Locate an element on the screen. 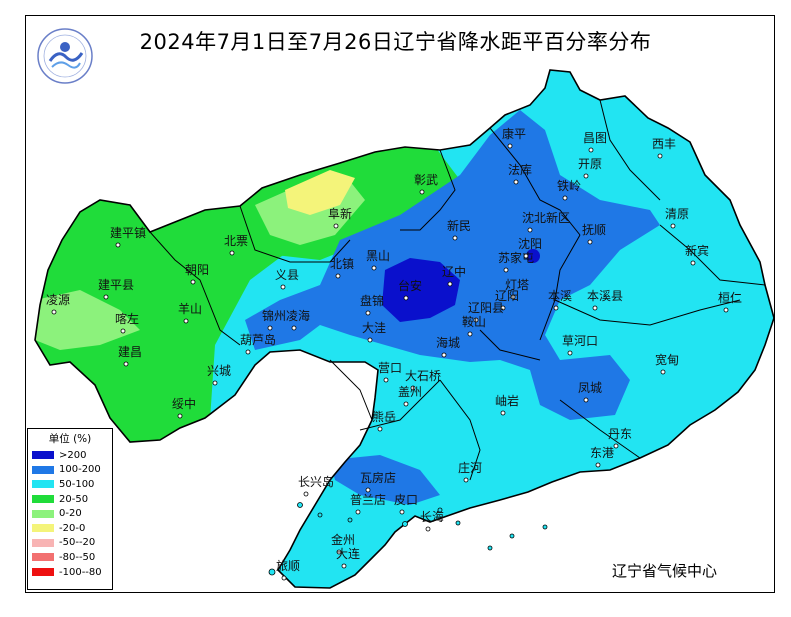 The image size is (791, 617). city-label: 昌图 is located at coordinates (595, 138).